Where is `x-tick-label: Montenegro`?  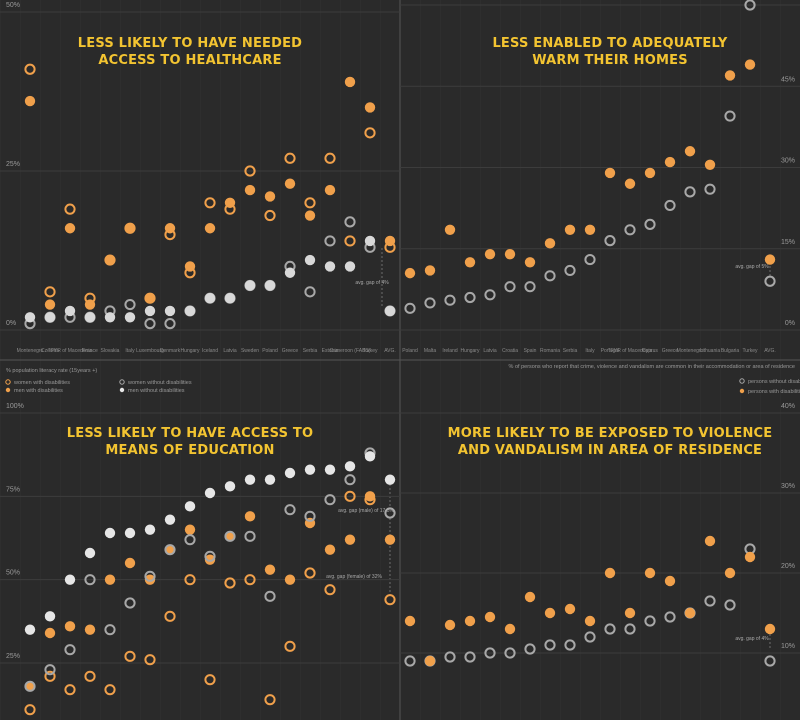
x-tick-label: Montenegro is located at coordinates (690, 351).